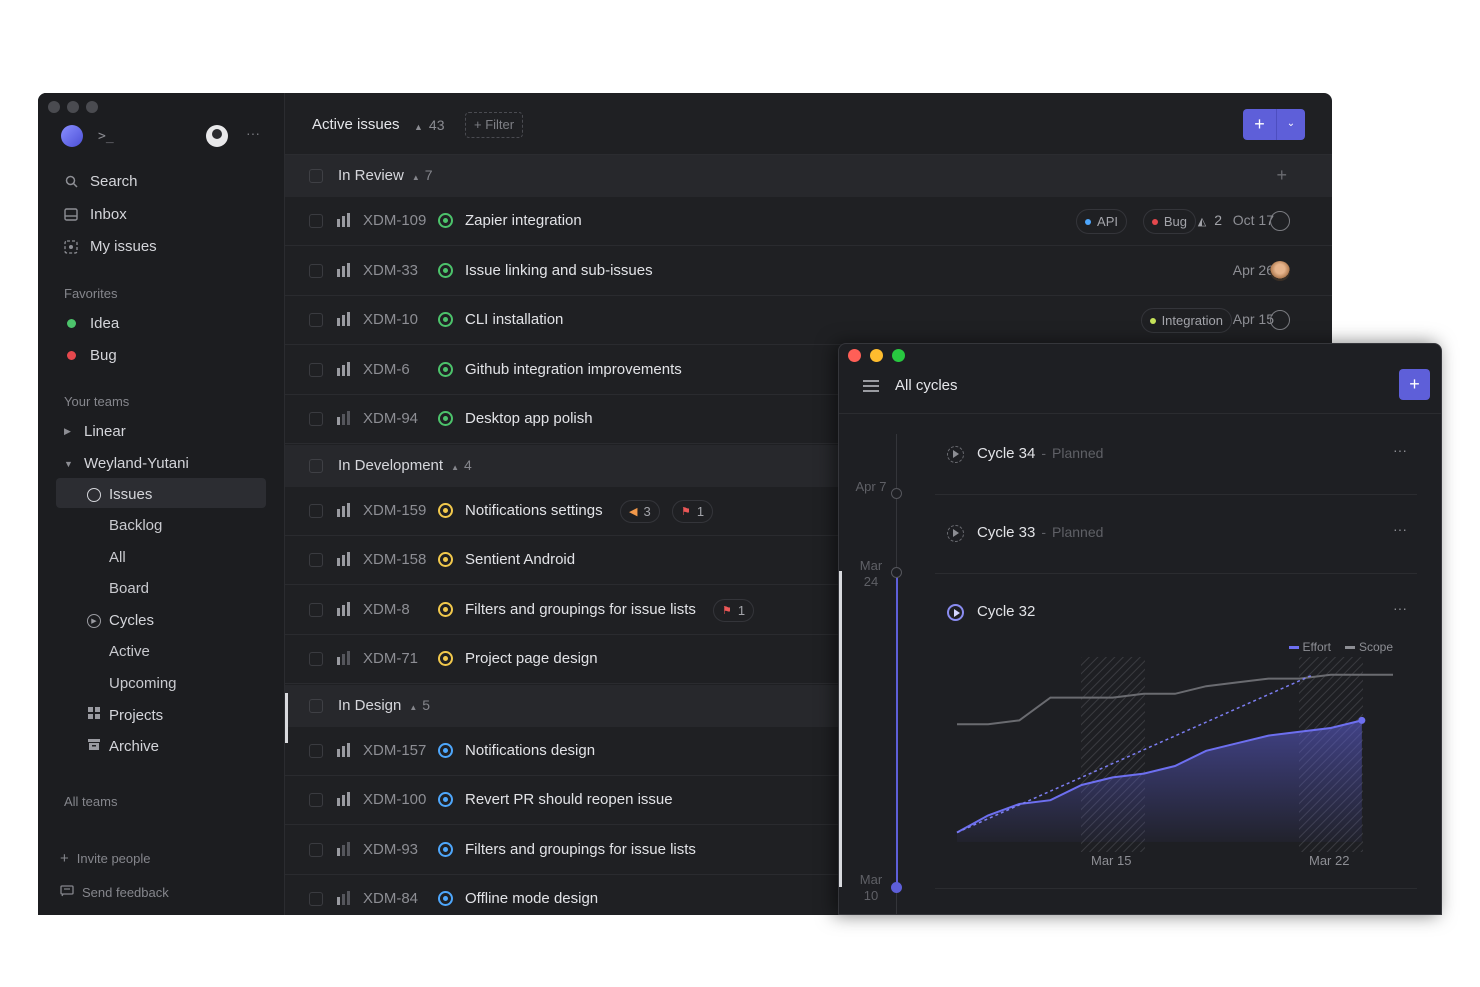 Image resolution: width=1480 pixels, height=987 pixels. Describe the element at coordinates (114, 892) in the screenshot. I see `send-feedback-button: Send feedback` at that location.